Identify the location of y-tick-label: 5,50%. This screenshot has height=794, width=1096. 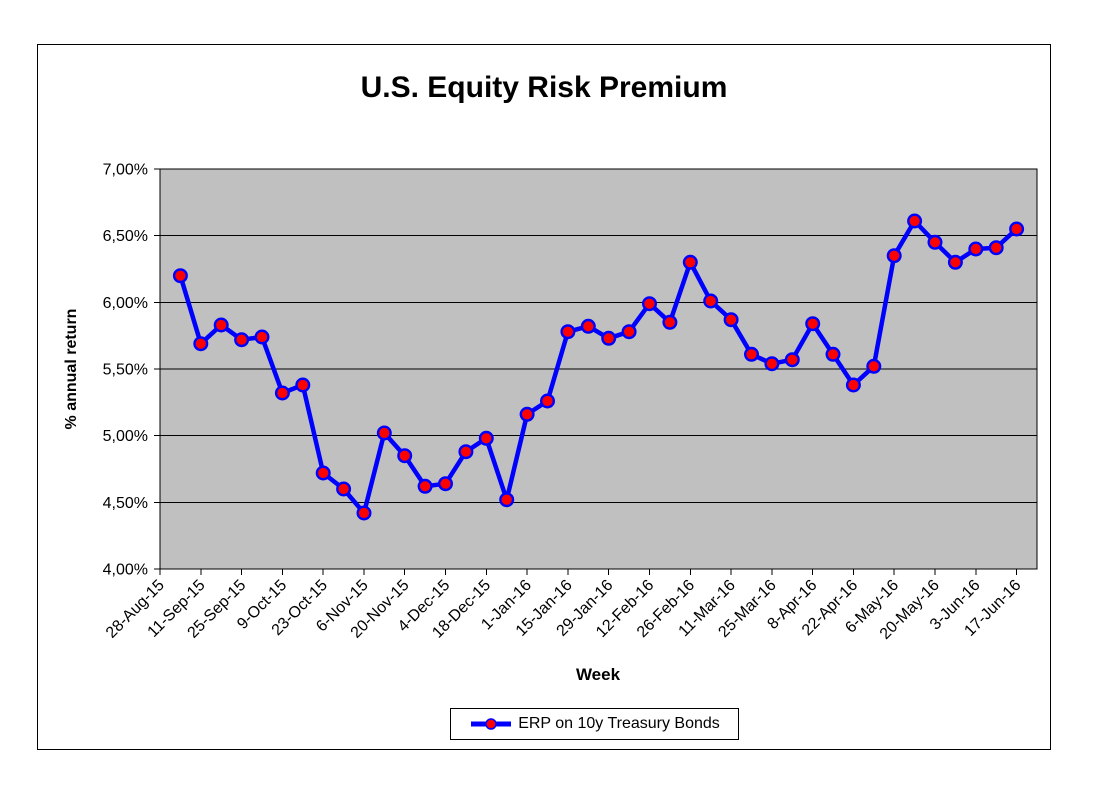
(125, 370).